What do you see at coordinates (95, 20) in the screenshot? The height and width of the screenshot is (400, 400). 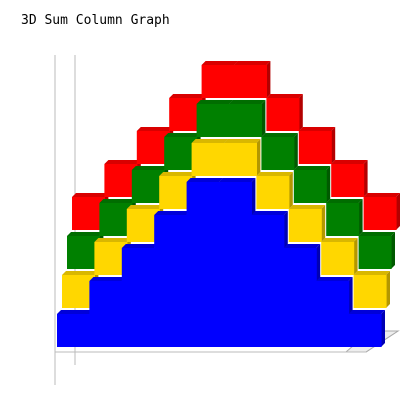 I see `chart-title: 3D Sum Column Graph` at bounding box center [95, 20].